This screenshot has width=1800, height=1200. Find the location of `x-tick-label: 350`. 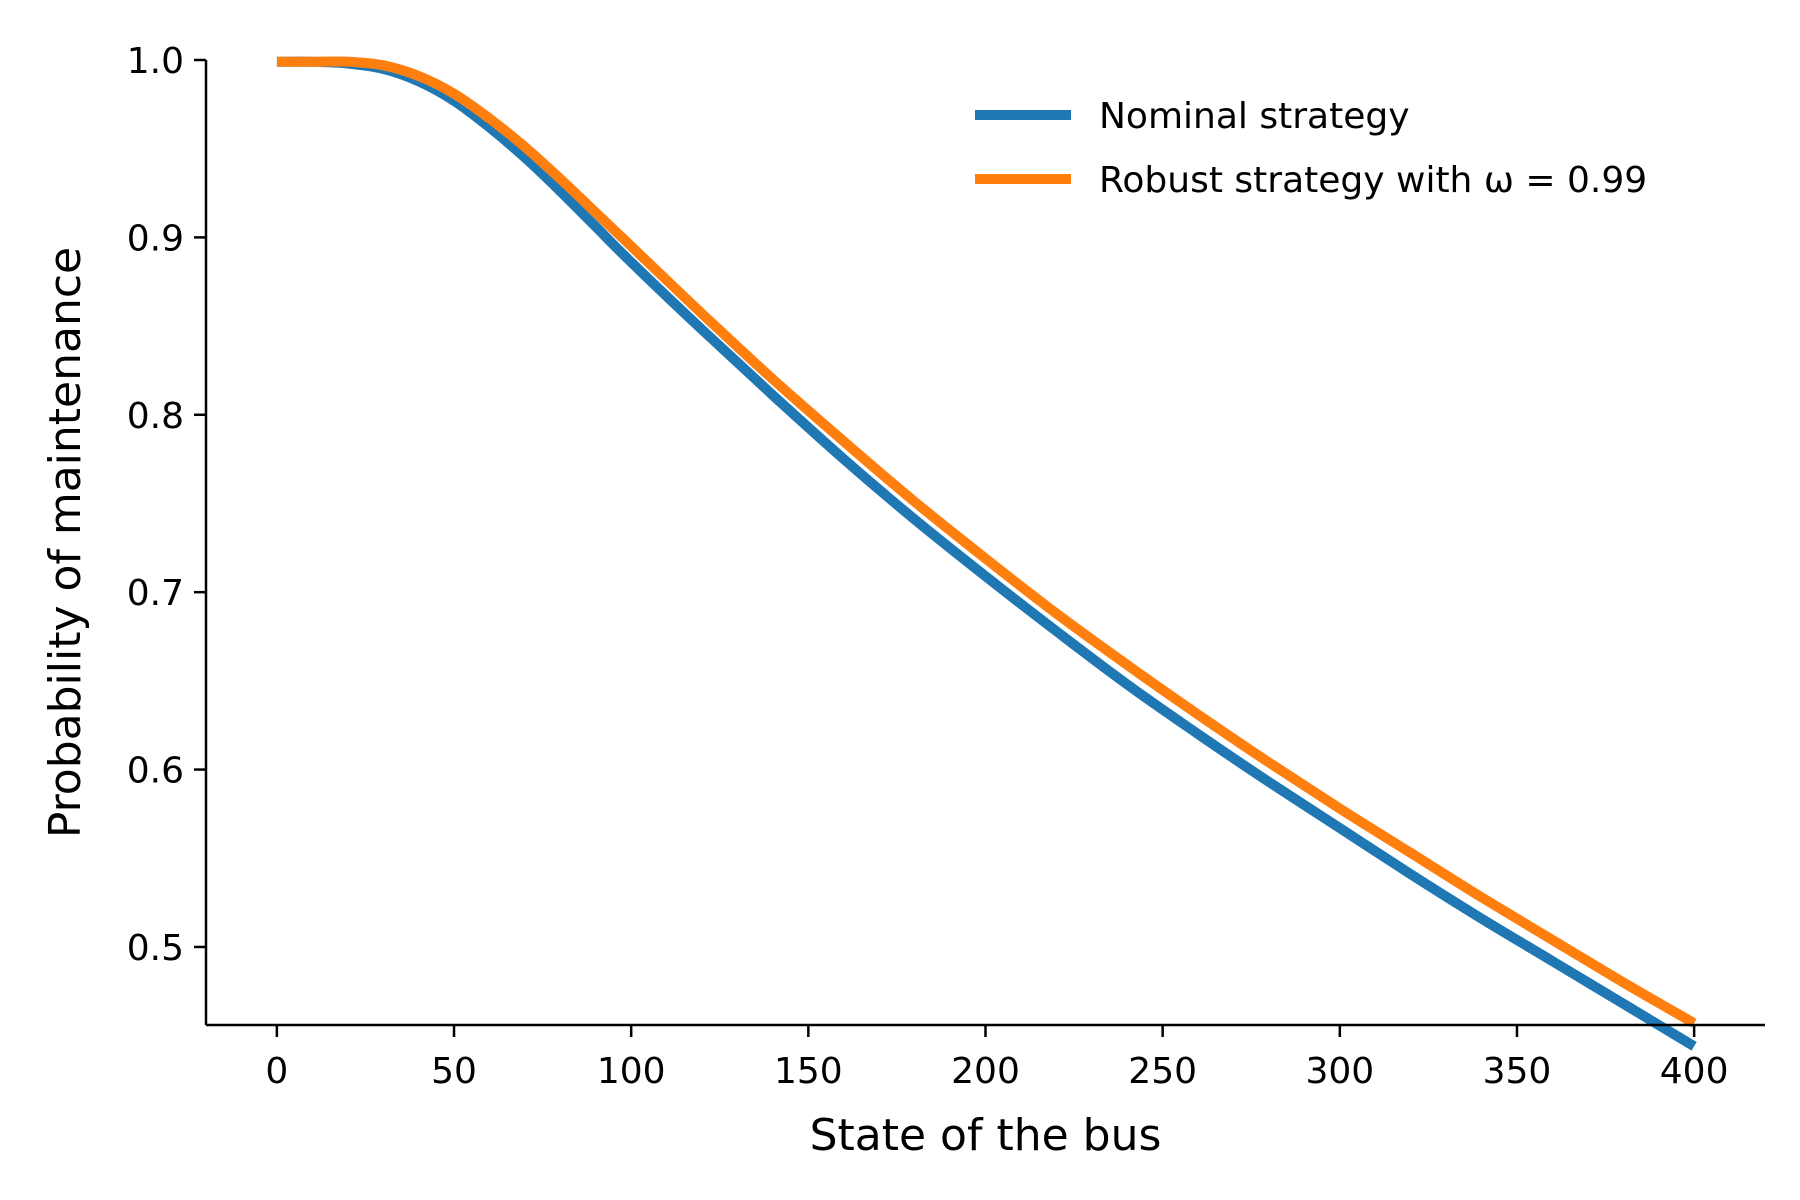

x-tick-label: 350 is located at coordinates (1517, 1071).